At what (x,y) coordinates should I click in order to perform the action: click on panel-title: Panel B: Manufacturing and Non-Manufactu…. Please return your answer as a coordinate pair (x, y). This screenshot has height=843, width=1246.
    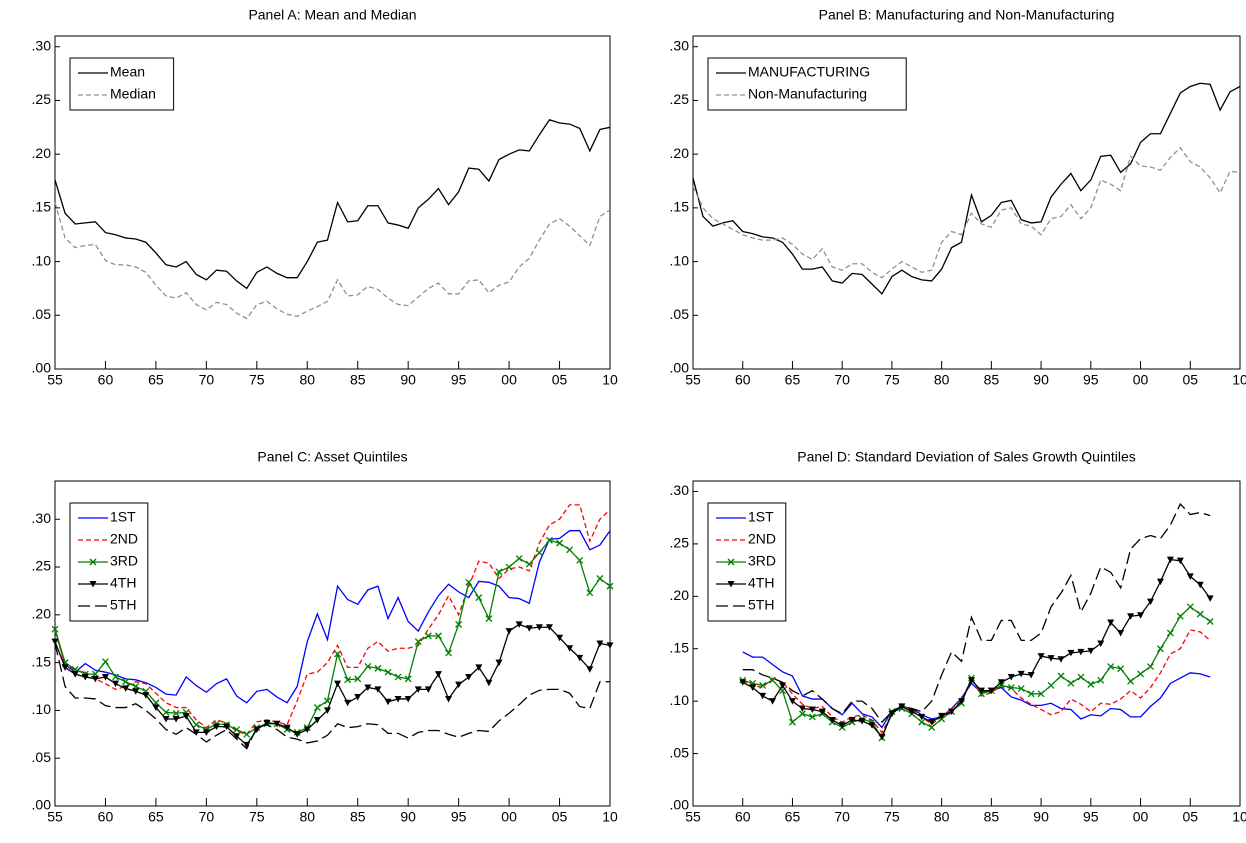
    Looking at the image, I should click on (967, 15).